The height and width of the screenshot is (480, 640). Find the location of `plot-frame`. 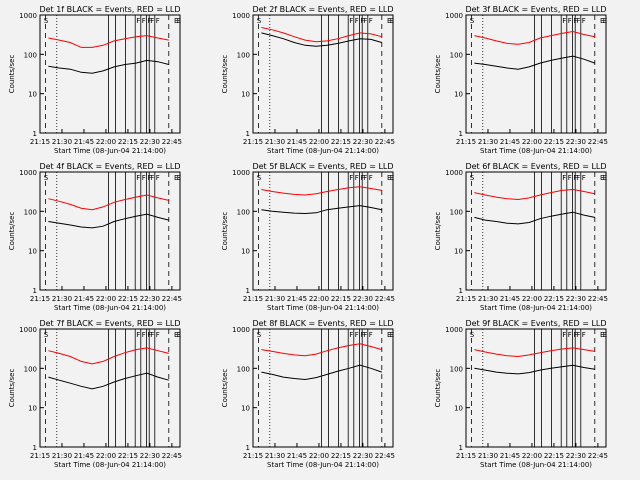

plot-frame is located at coordinates (110, 388).